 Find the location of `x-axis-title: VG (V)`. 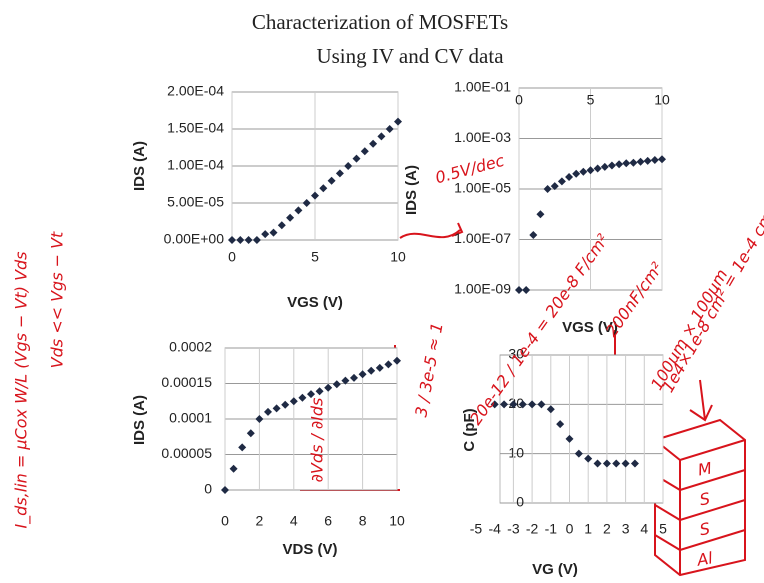

x-axis-title: VG (V) is located at coordinates (555, 569).